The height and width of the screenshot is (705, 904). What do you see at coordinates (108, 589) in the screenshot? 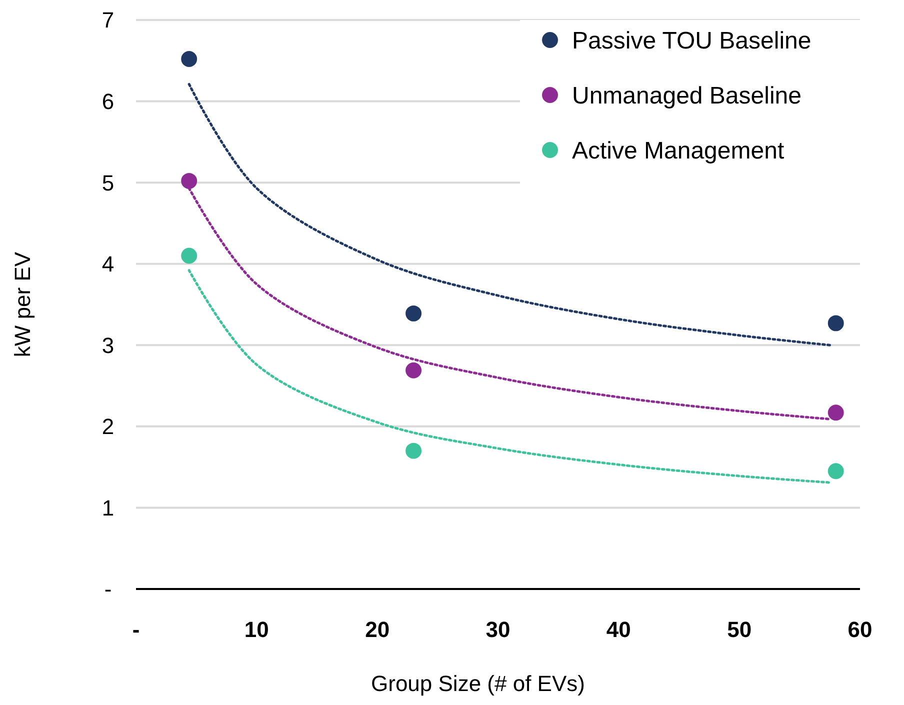
I see `y-tick-label: -` at bounding box center [108, 589].